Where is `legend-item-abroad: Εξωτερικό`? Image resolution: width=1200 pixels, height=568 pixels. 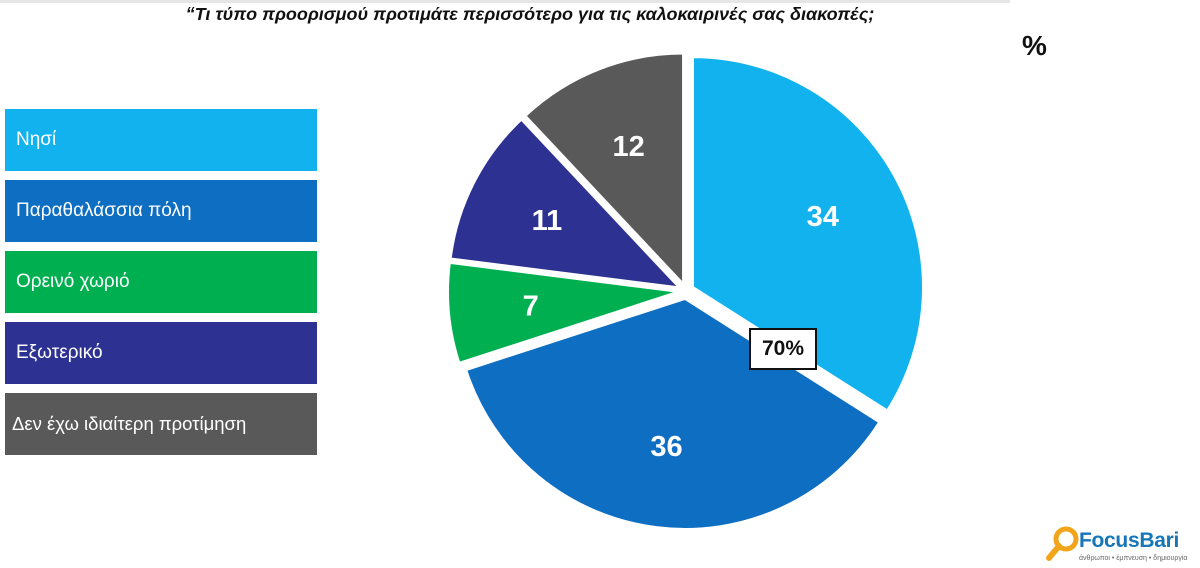 legend-item-abroad: Εξωτερικό is located at coordinates (161, 353).